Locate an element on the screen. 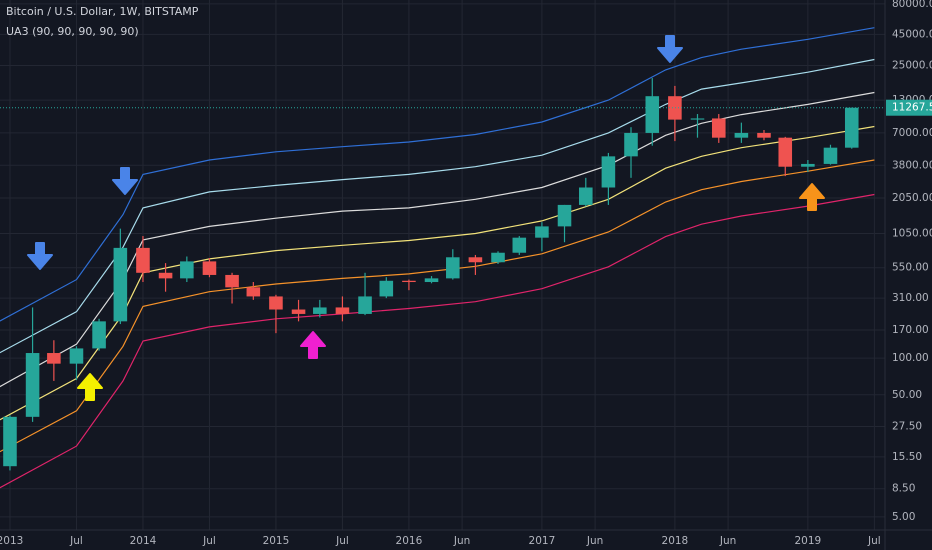  x-tick-label: 2014 is located at coordinates (143, 541).